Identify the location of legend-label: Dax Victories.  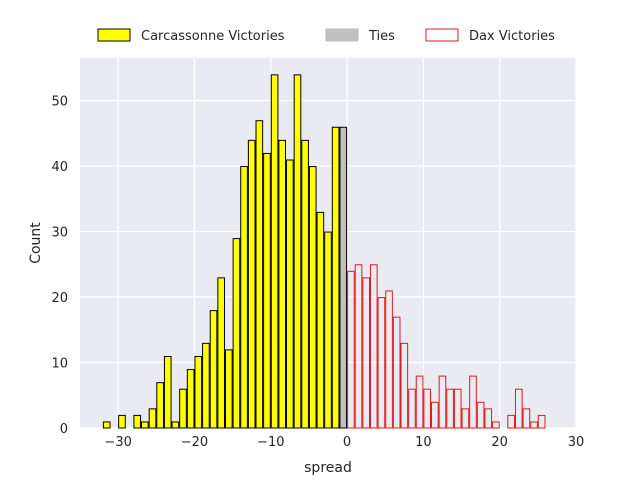
(512, 36).